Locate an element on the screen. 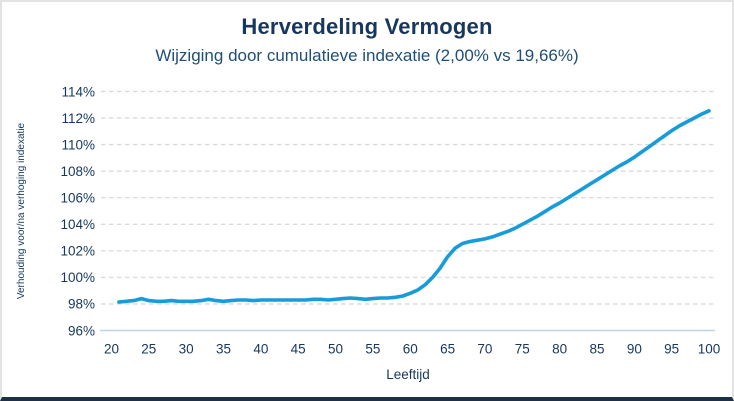 The image size is (734, 401). y-tick-label: 114% is located at coordinates (78, 91).